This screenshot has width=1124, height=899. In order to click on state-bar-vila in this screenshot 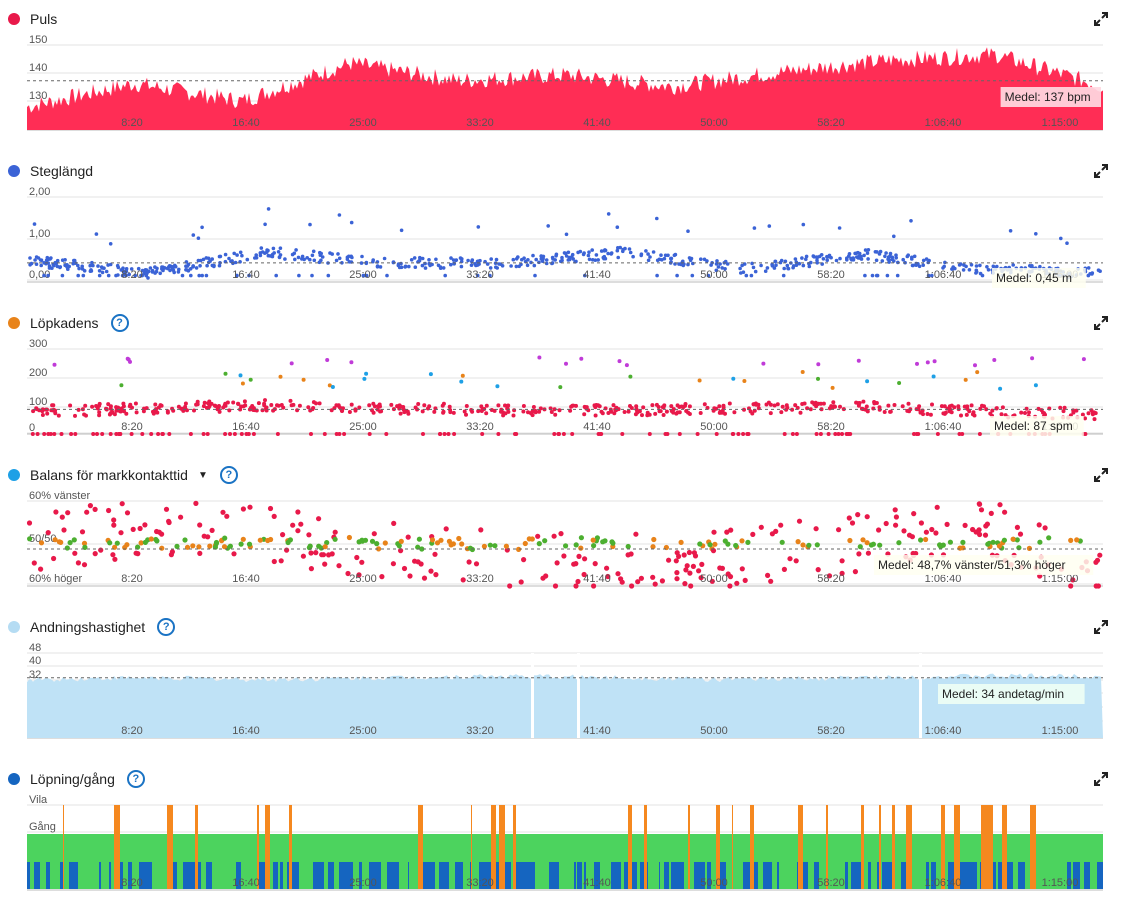, I will do `click(984, 847)`.